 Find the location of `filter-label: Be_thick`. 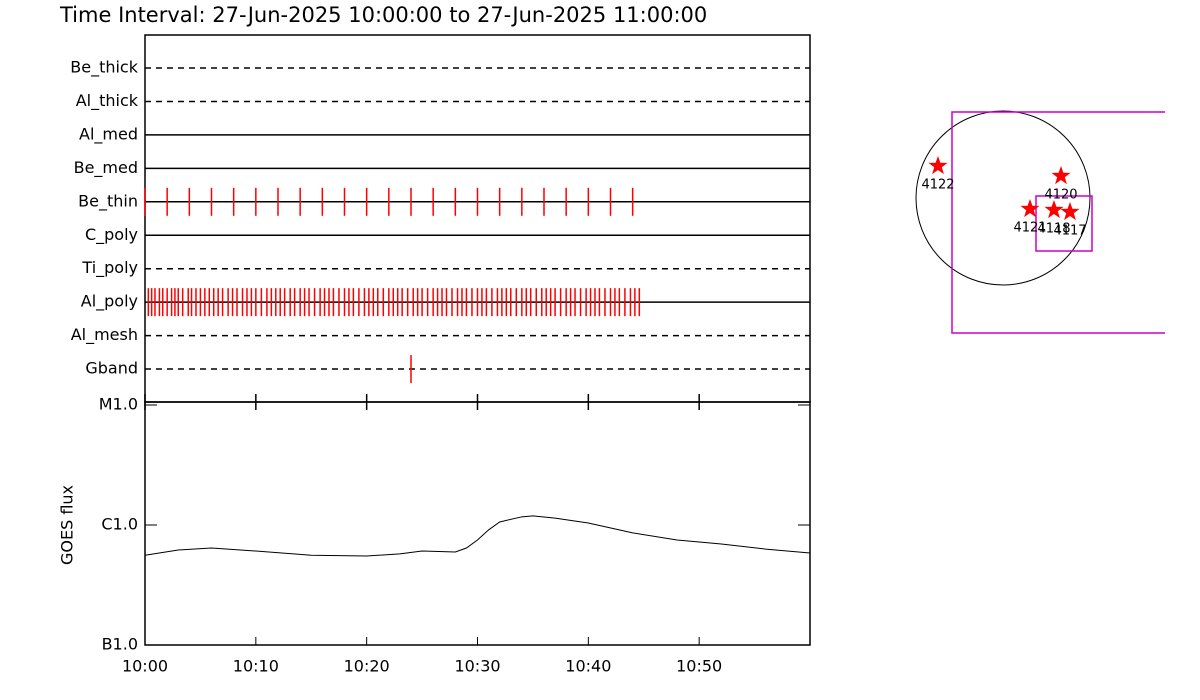

filter-label: Be_thick is located at coordinates (104, 68).